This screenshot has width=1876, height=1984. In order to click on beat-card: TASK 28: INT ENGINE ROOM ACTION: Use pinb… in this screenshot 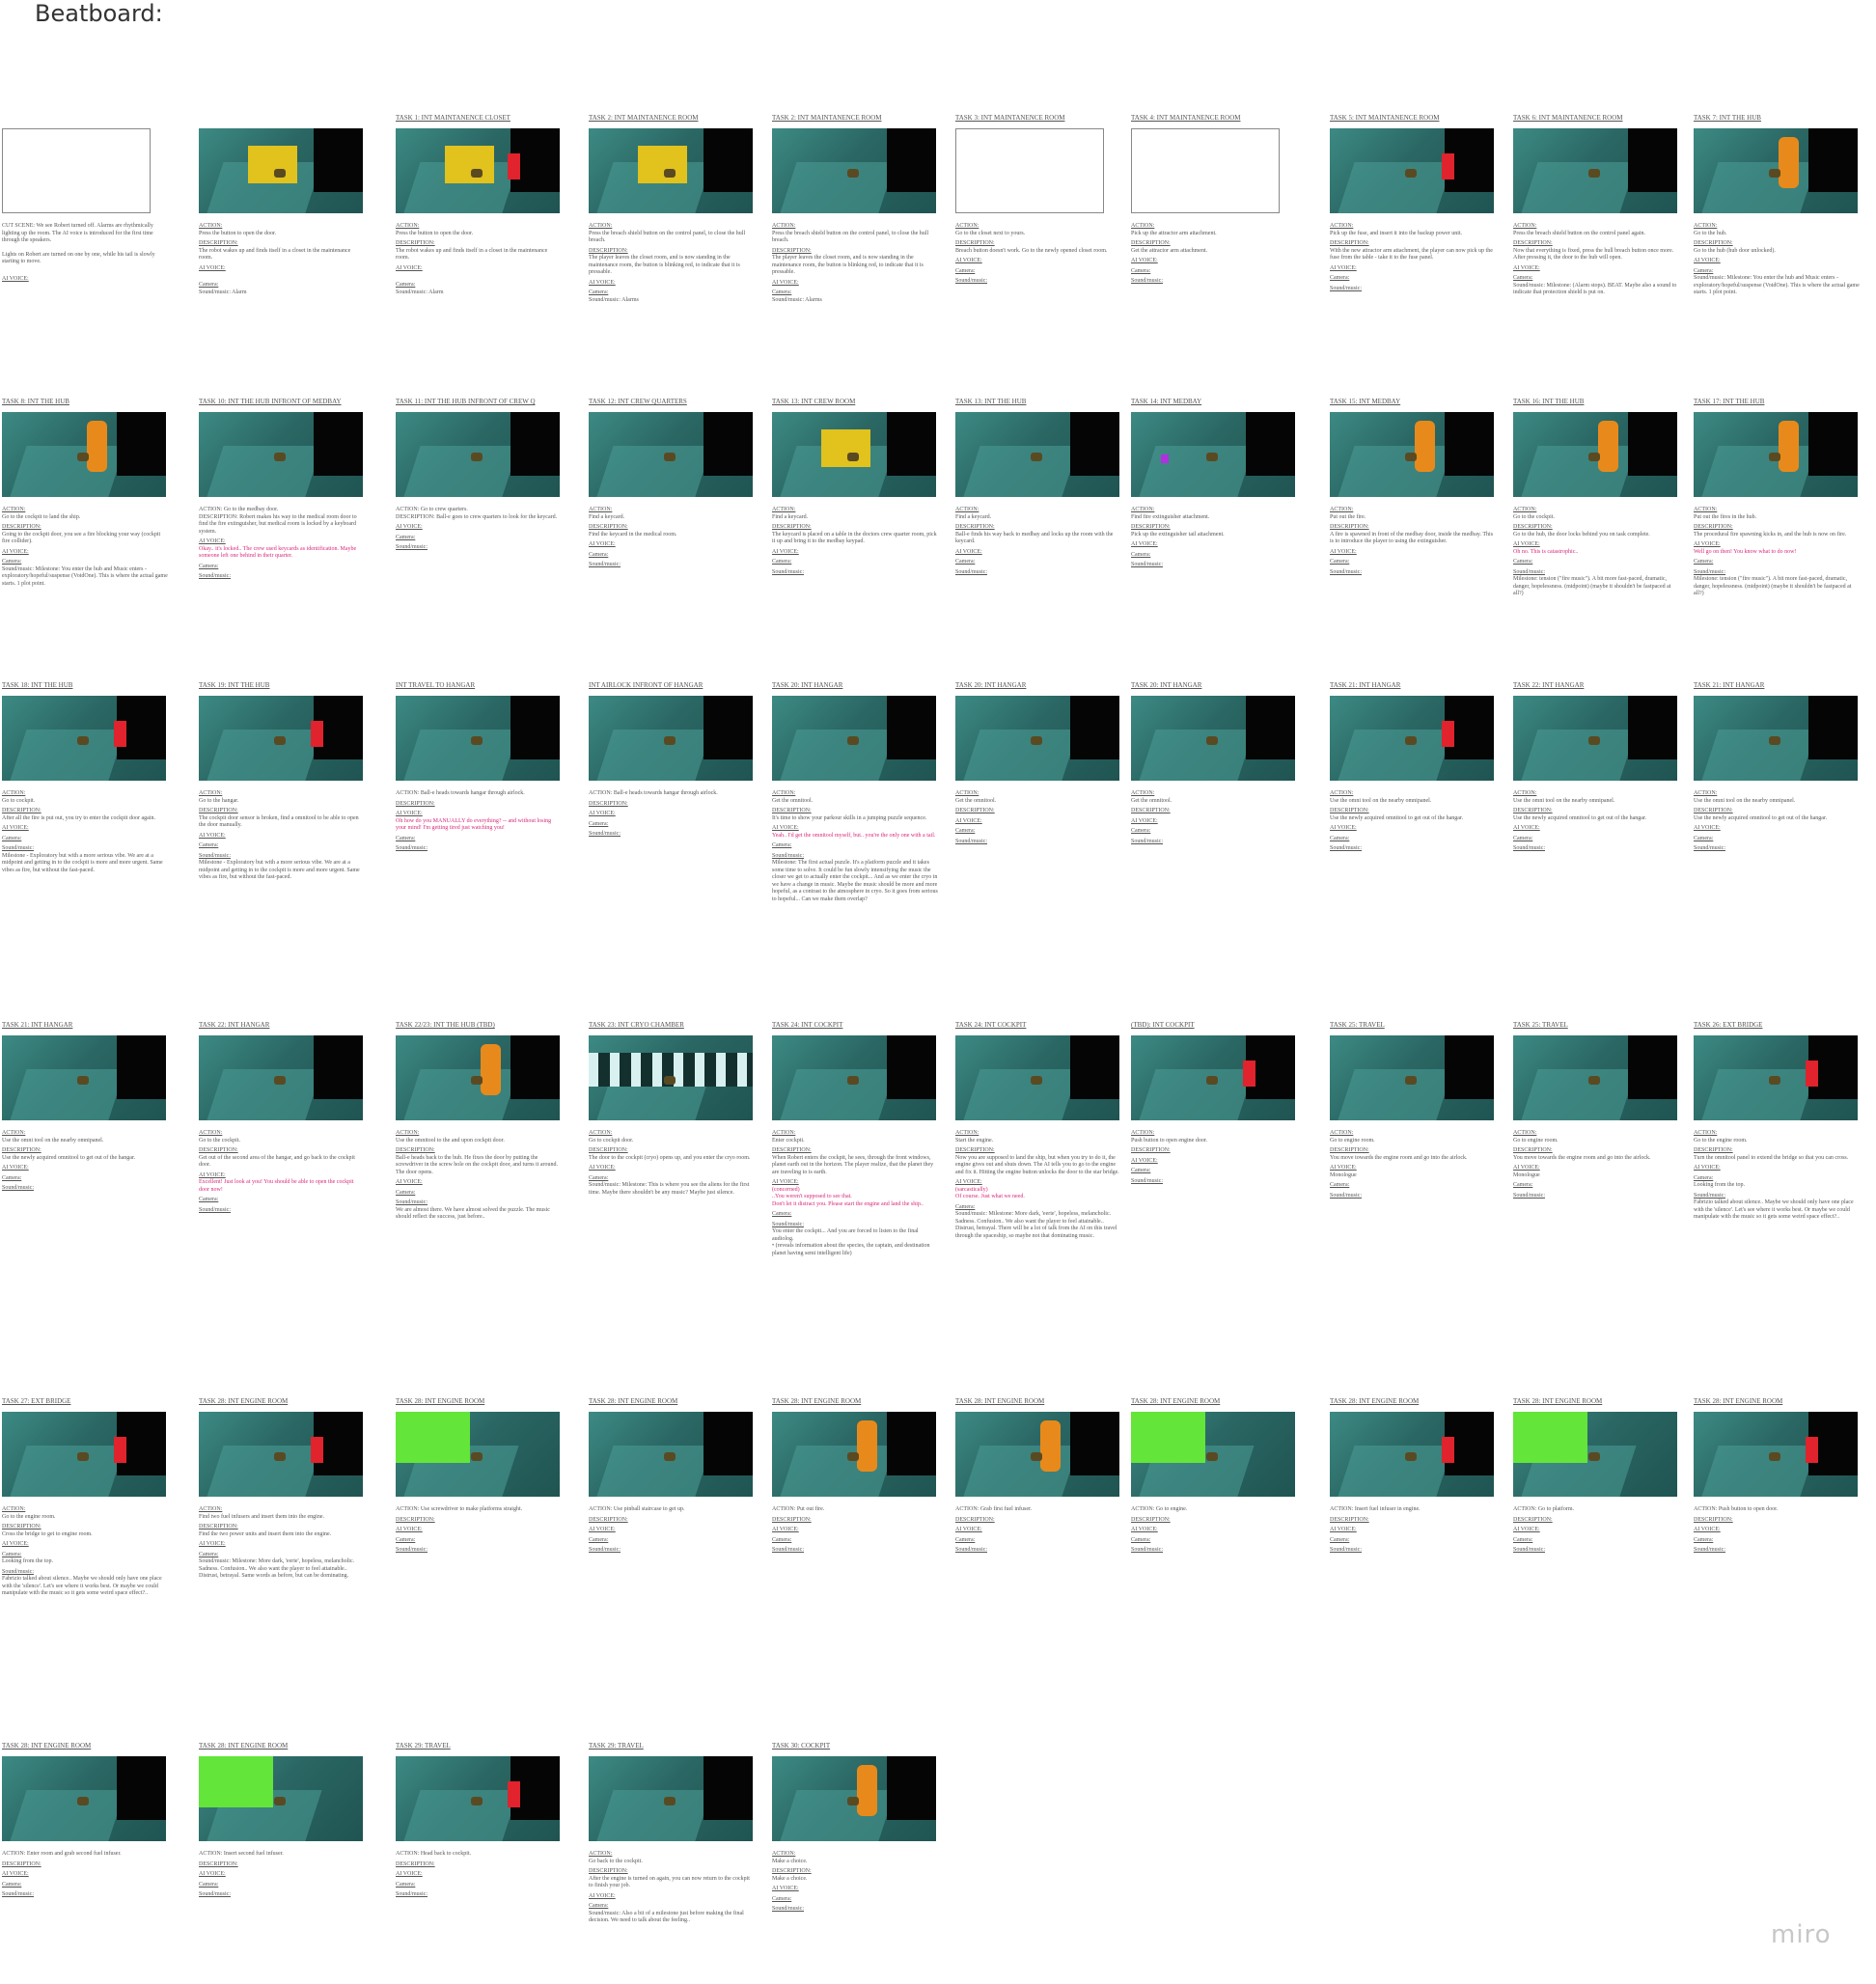, I will do `click(672, 1476)`.